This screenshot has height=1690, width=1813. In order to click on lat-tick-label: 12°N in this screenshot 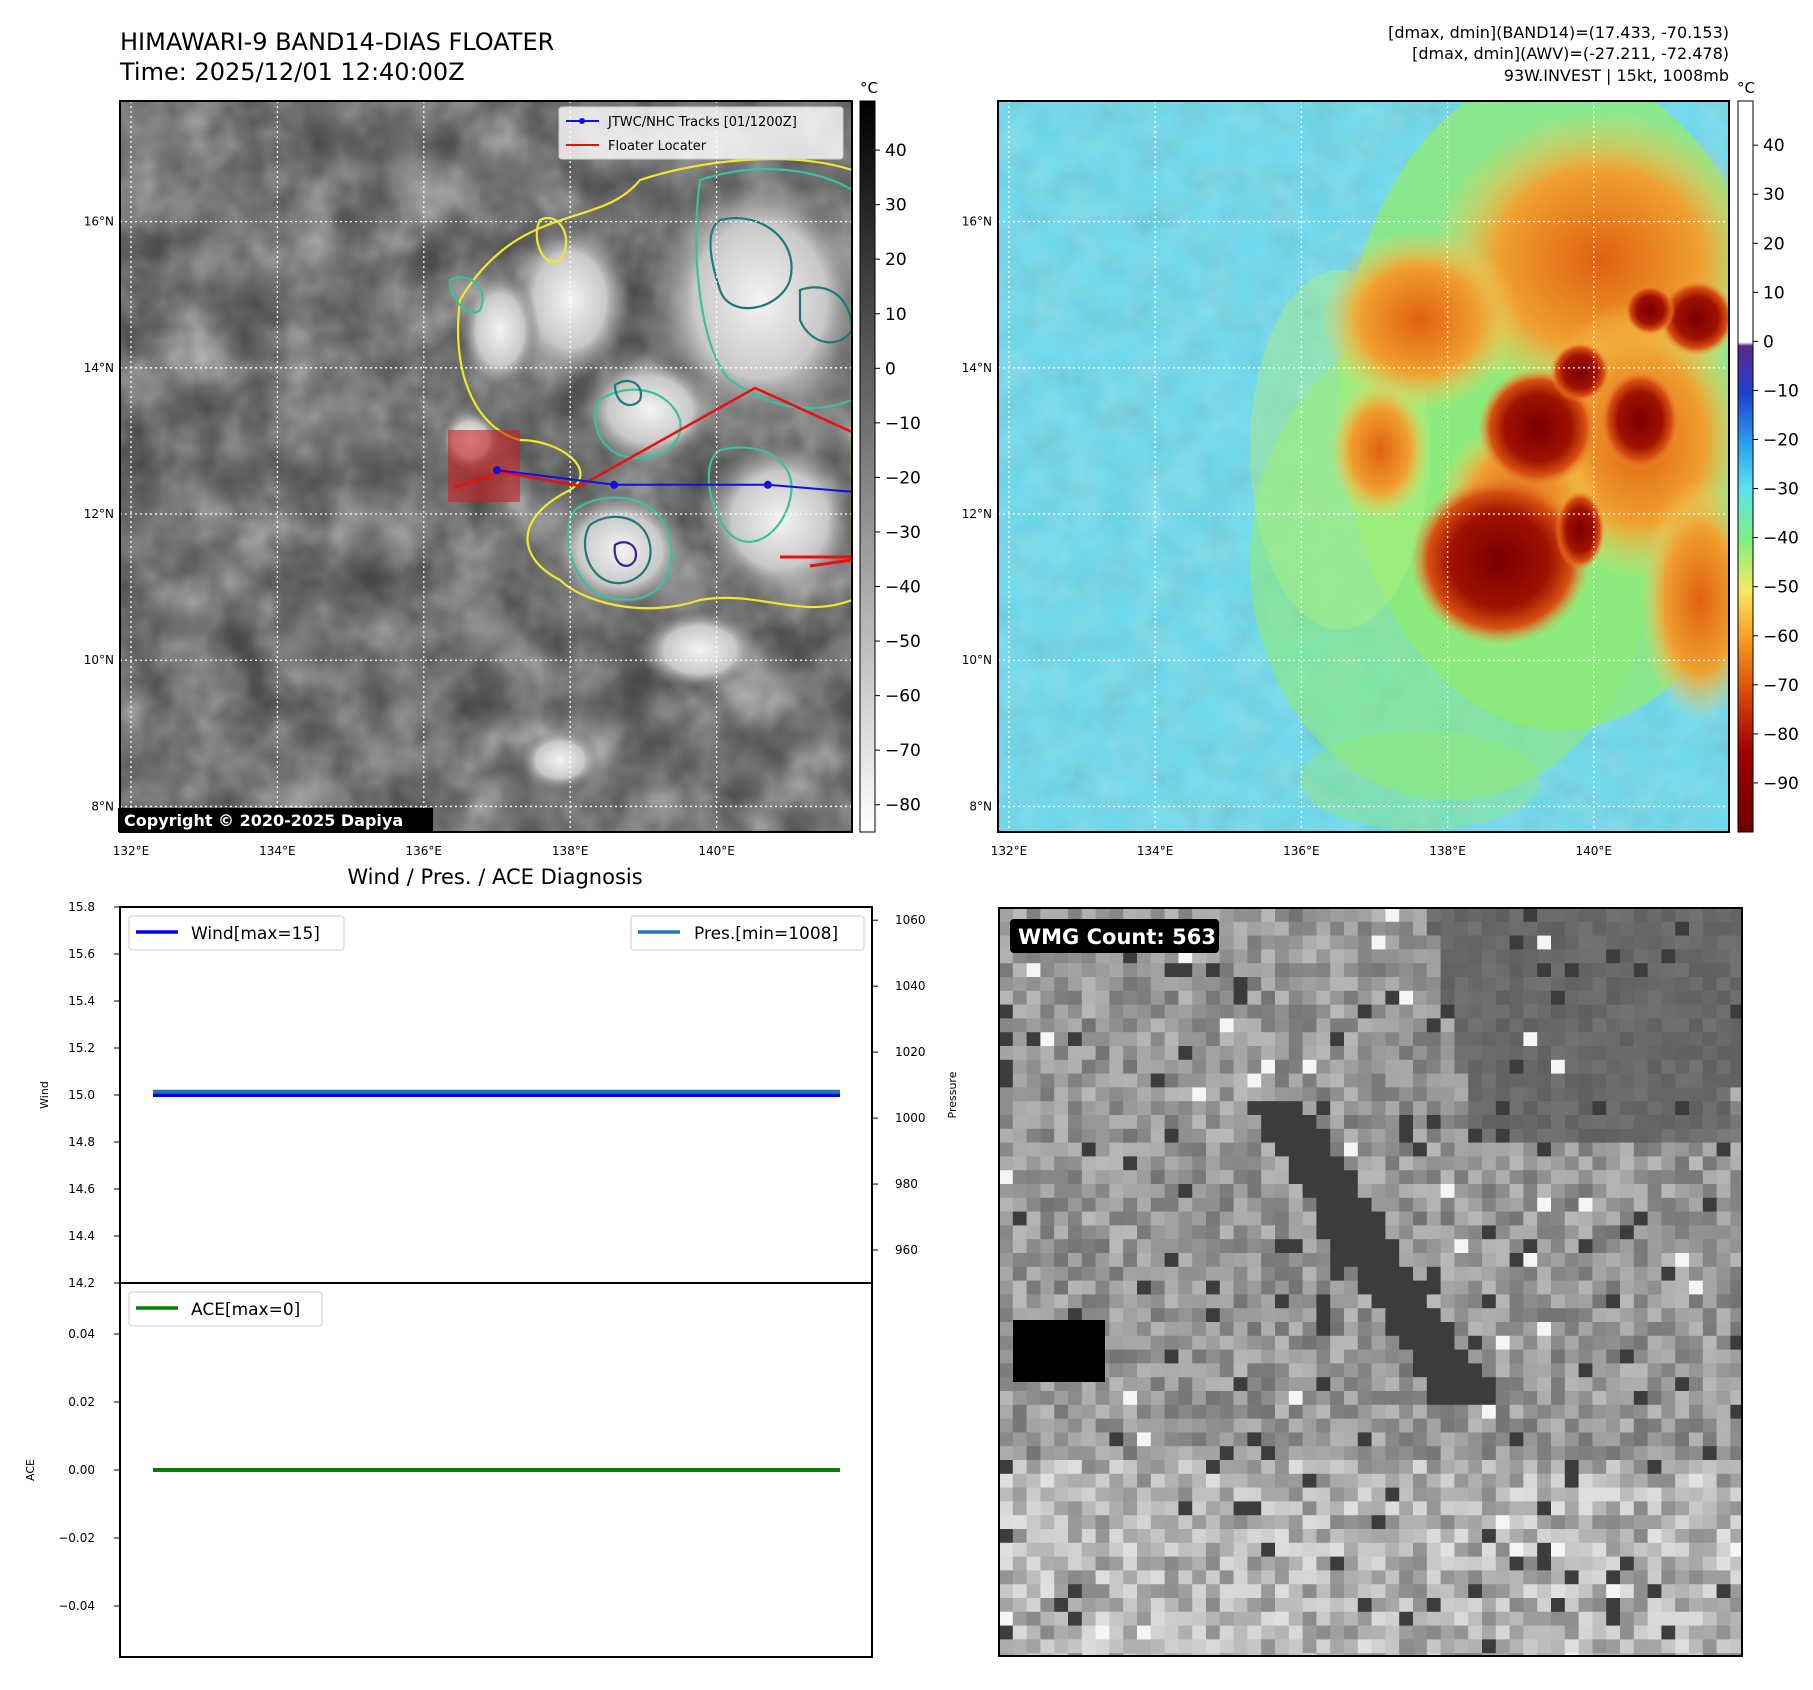, I will do `click(99, 514)`.